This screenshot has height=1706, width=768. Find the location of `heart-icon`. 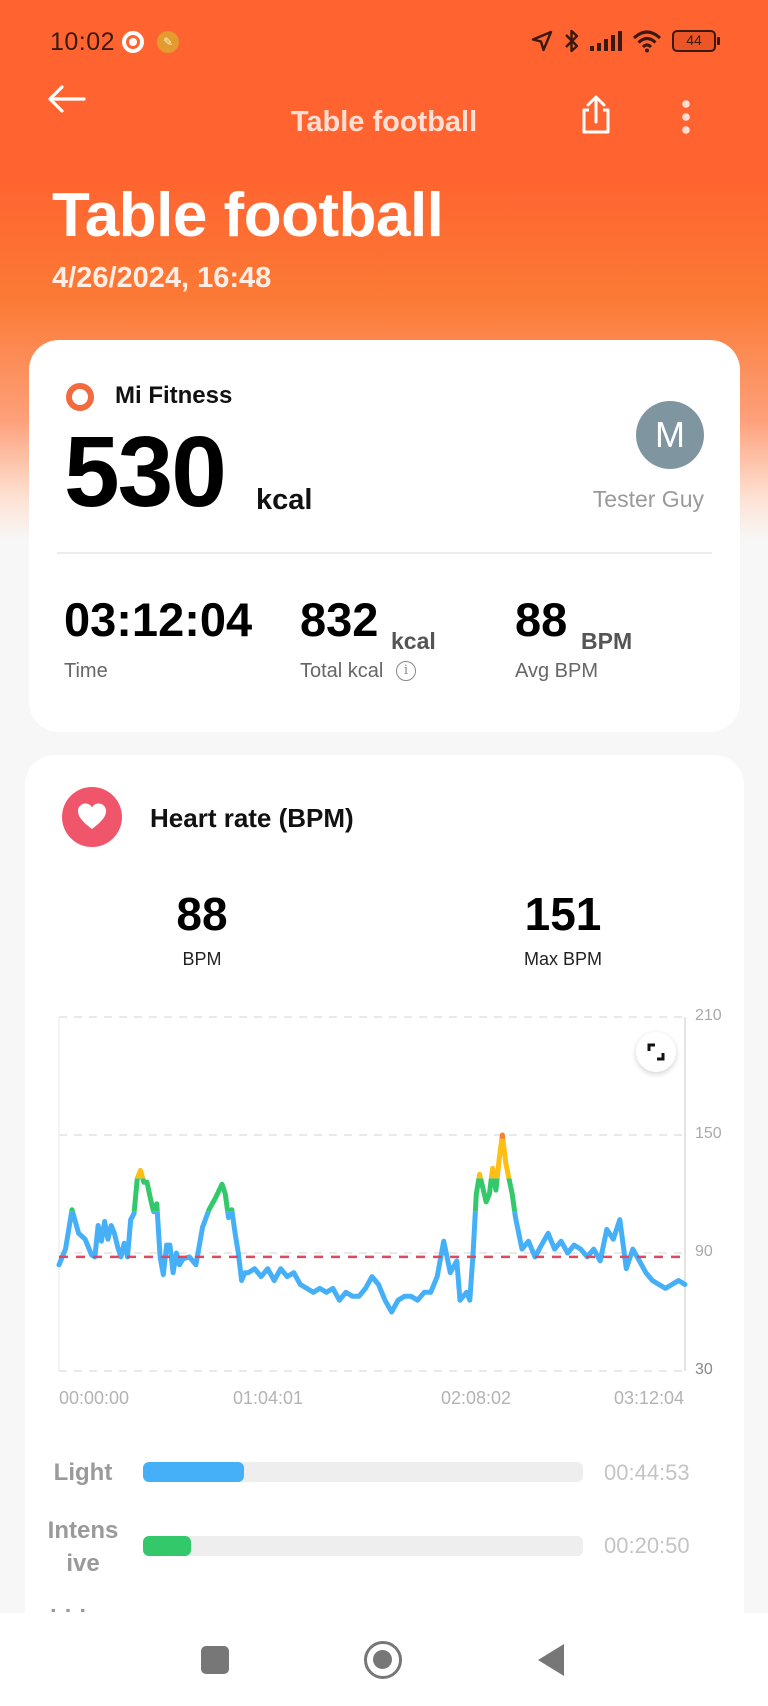

heart-icon is located at coordinates (92, 816).